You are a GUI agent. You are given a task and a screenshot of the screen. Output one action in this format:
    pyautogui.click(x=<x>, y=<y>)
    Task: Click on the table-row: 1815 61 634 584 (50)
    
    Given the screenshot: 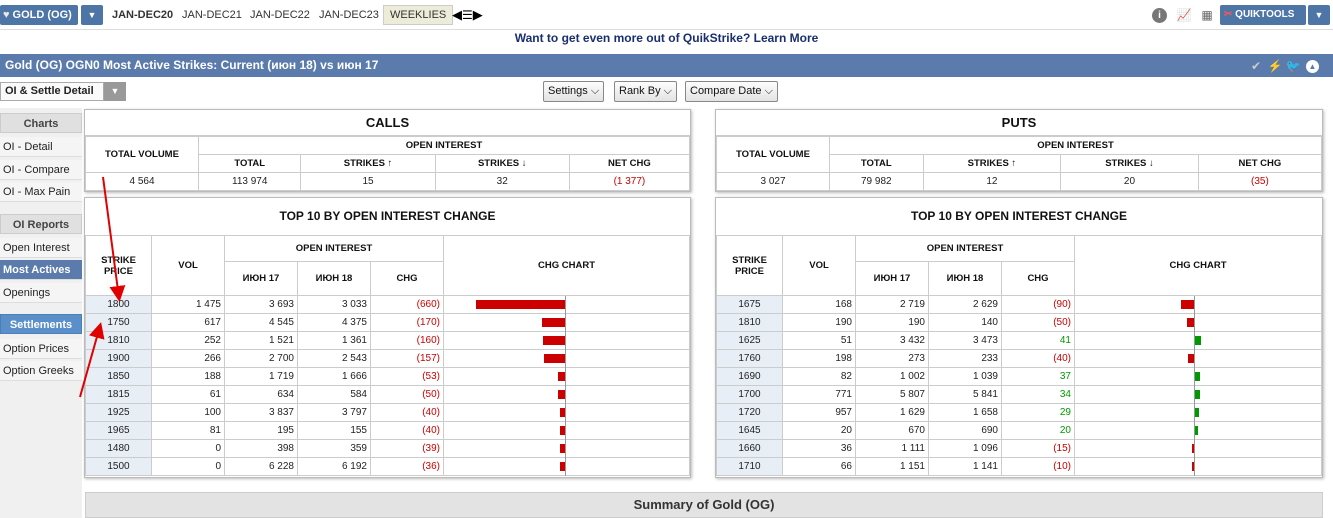 What is the action you would take?
    pyautogui.click(x=387, y=394)
    